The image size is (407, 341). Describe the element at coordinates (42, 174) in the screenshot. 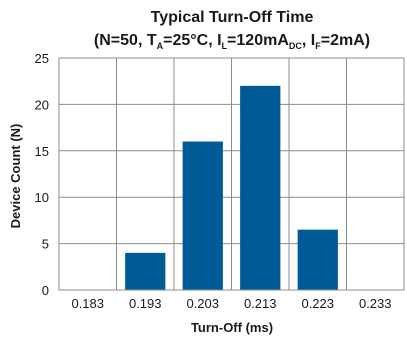

I see `y-tick-labels: 0 5 10 15 20 25` at that location.